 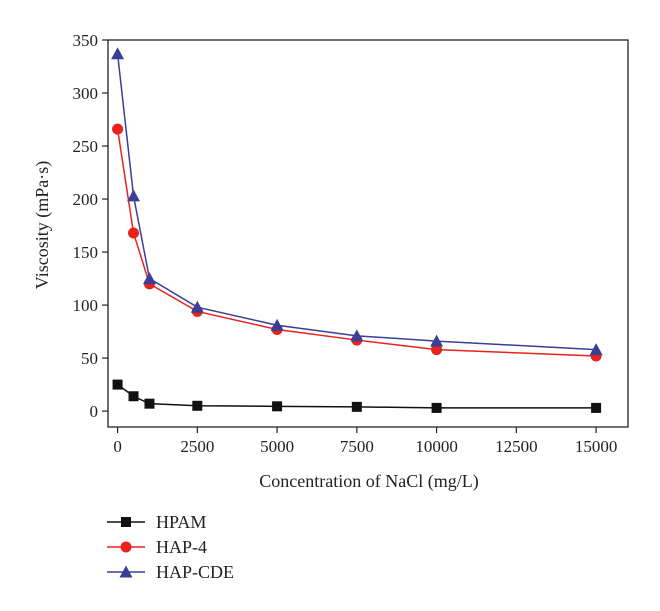 I want to click on series-hpam, so click(x=357, y=396).